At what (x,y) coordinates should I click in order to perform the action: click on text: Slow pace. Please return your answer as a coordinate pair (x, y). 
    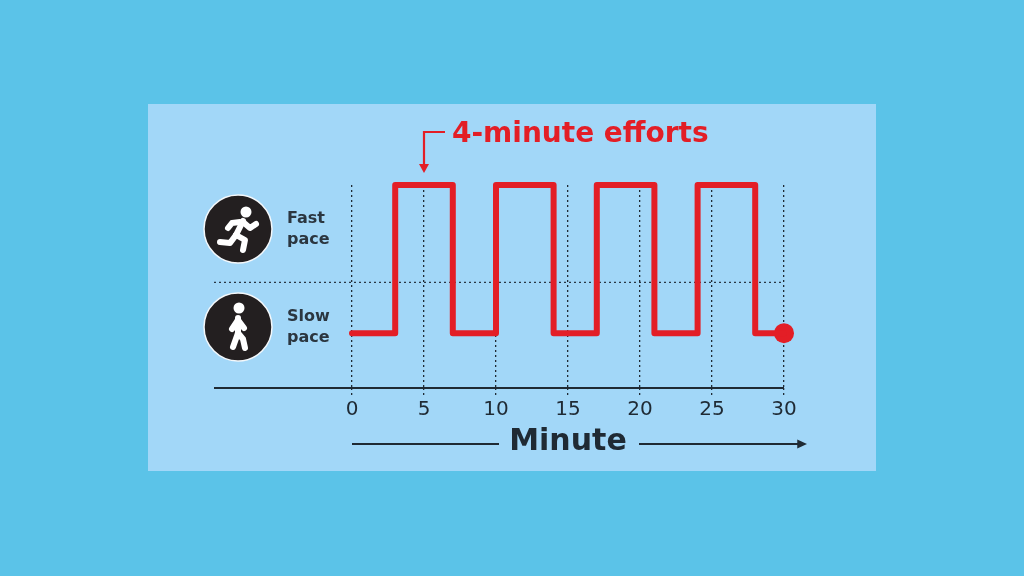
    Looking at the image, I should click on (308, 325).